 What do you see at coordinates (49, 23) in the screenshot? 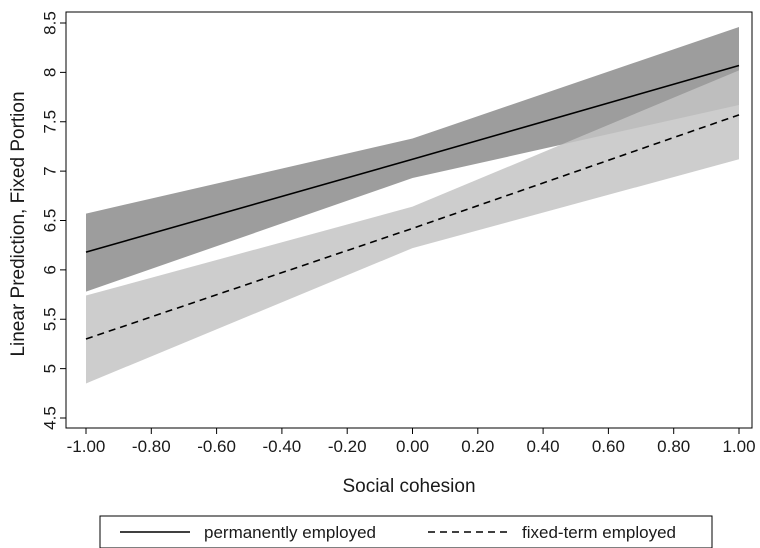
I see `y-tick-label: 8.5` at bounding box center [49, 23].